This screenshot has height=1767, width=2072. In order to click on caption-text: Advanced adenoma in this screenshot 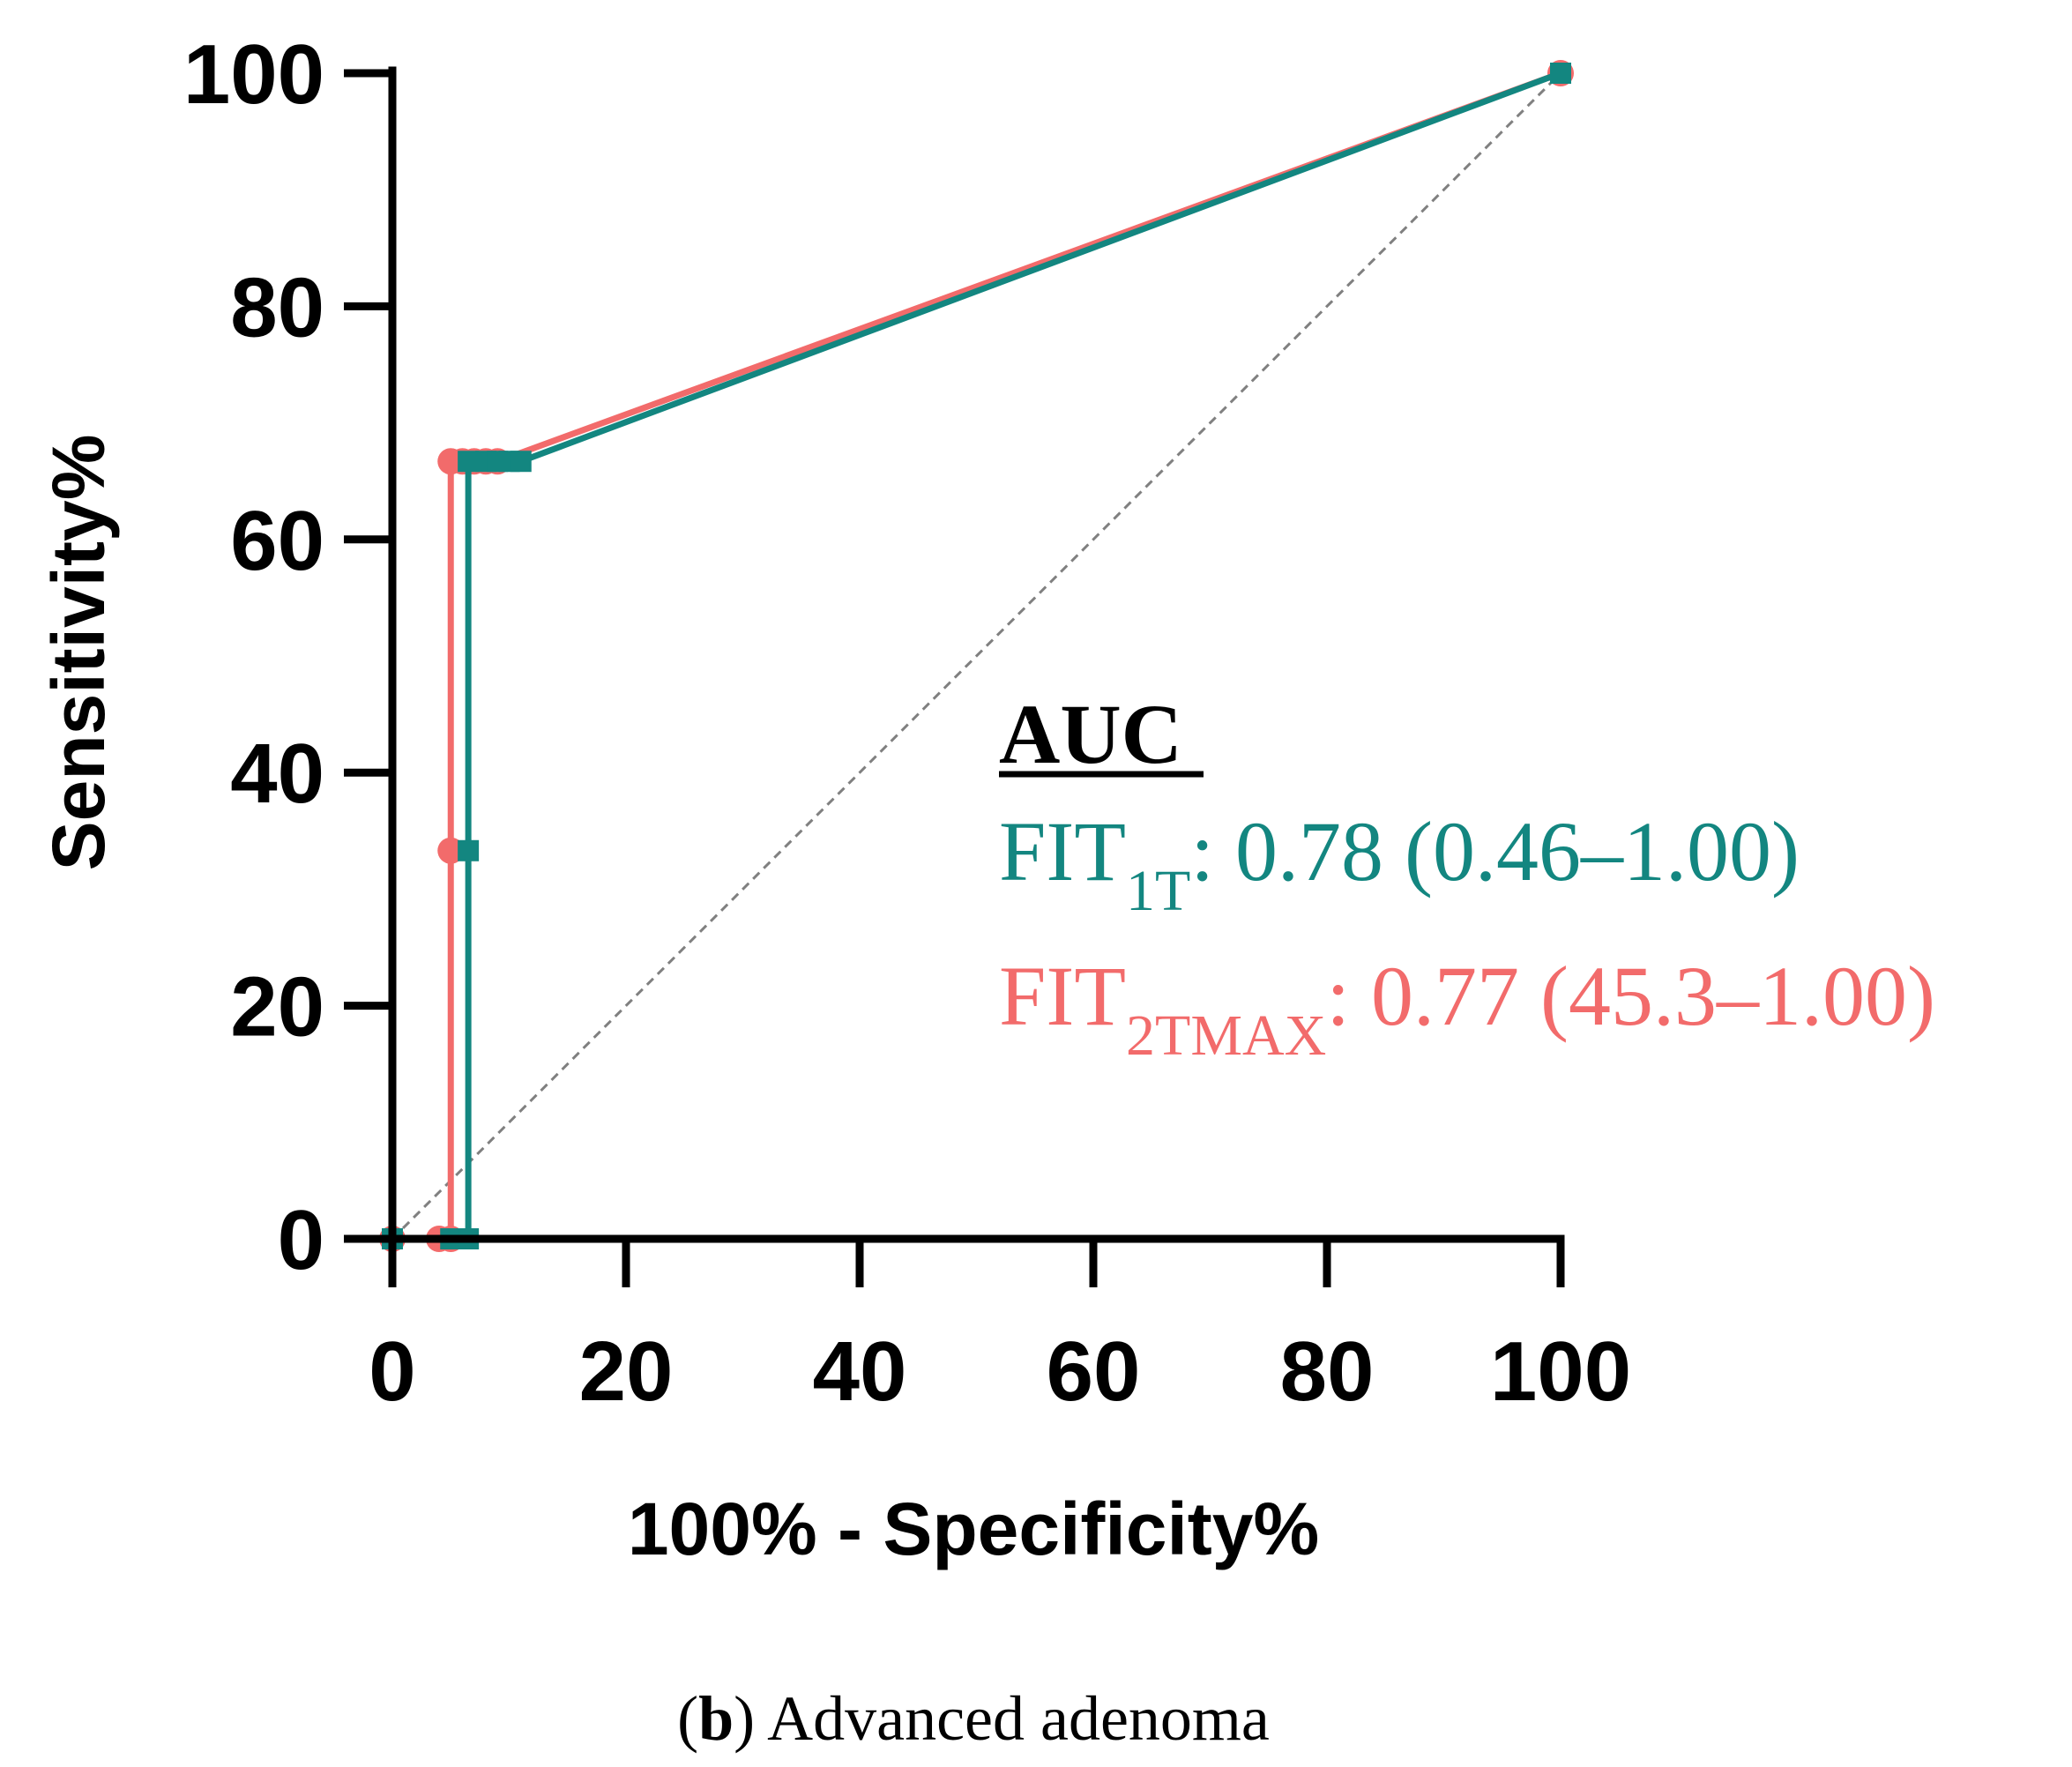, I will do `click(1012, 1719)`.